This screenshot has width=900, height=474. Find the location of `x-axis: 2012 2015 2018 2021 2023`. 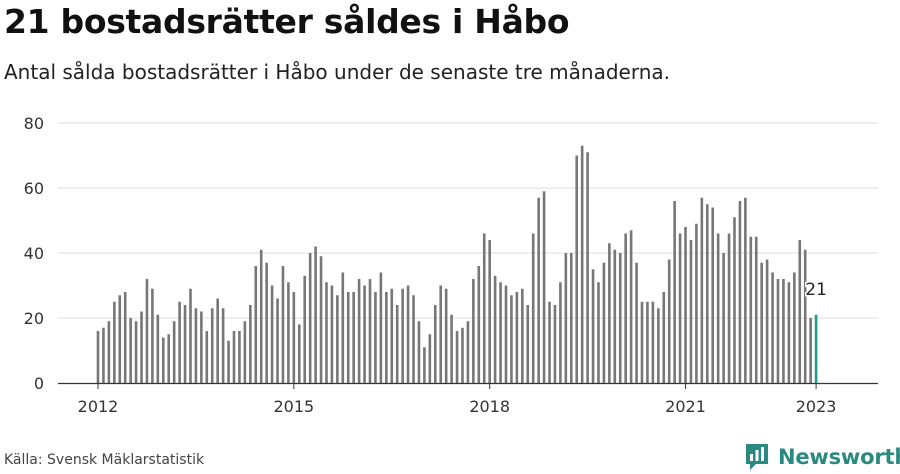

x-axis: 2012 2015 2018 2021 2023 is located at coordinates (468, 399).